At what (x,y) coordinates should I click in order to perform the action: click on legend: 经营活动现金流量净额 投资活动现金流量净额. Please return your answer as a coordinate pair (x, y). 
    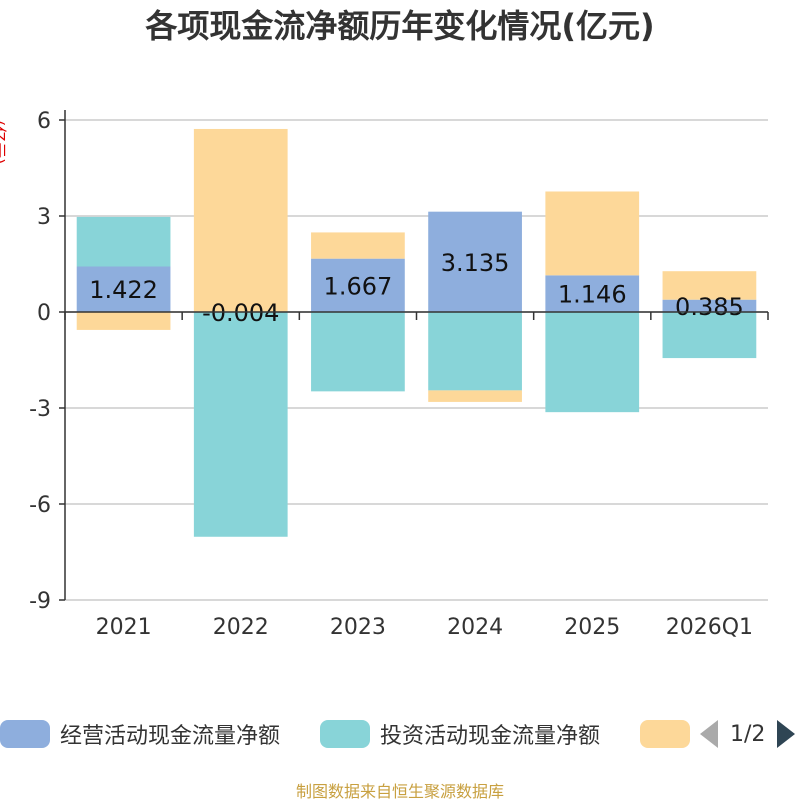
    Looking at the image, I should click on (400, 734).